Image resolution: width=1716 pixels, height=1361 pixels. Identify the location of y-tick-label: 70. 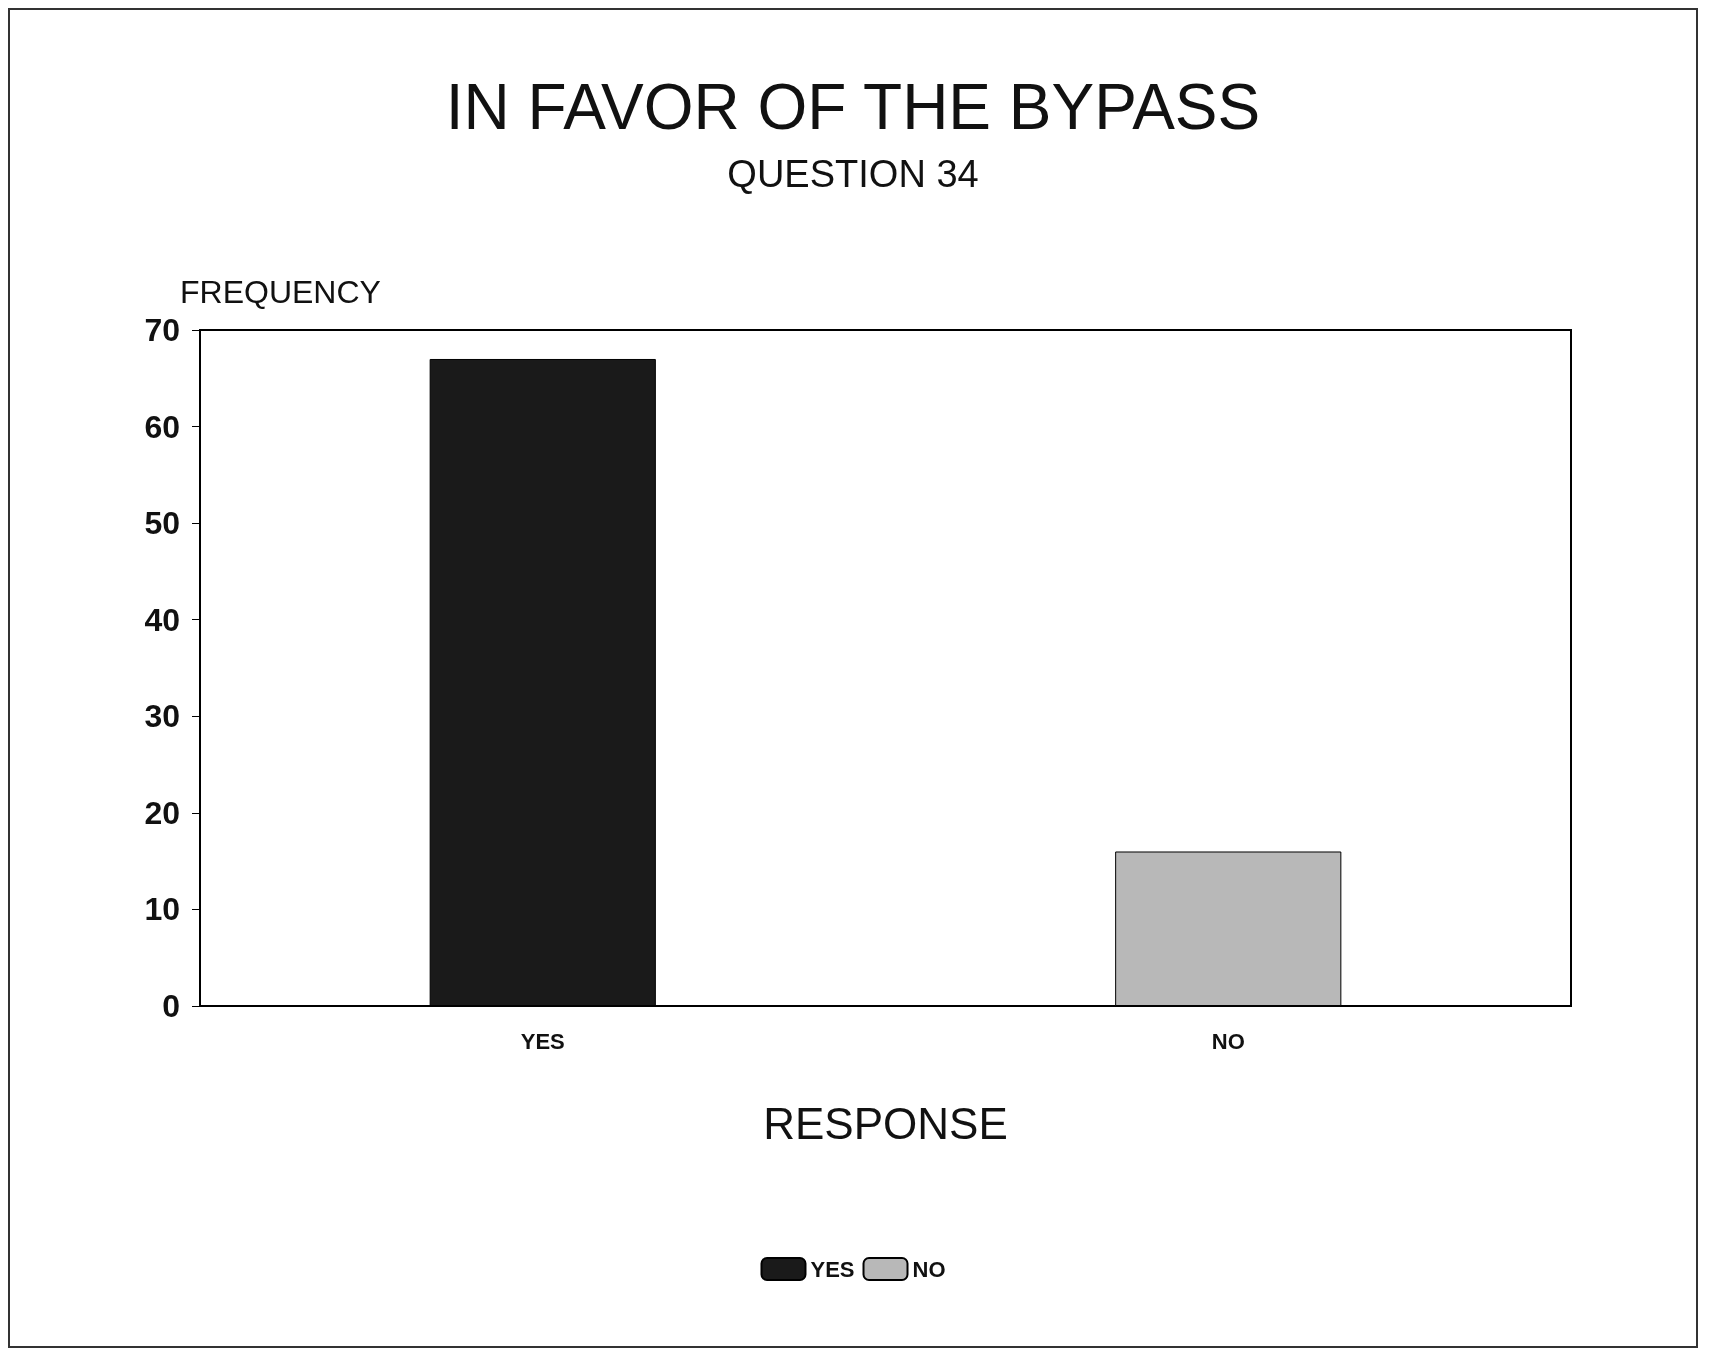
(162, 330).